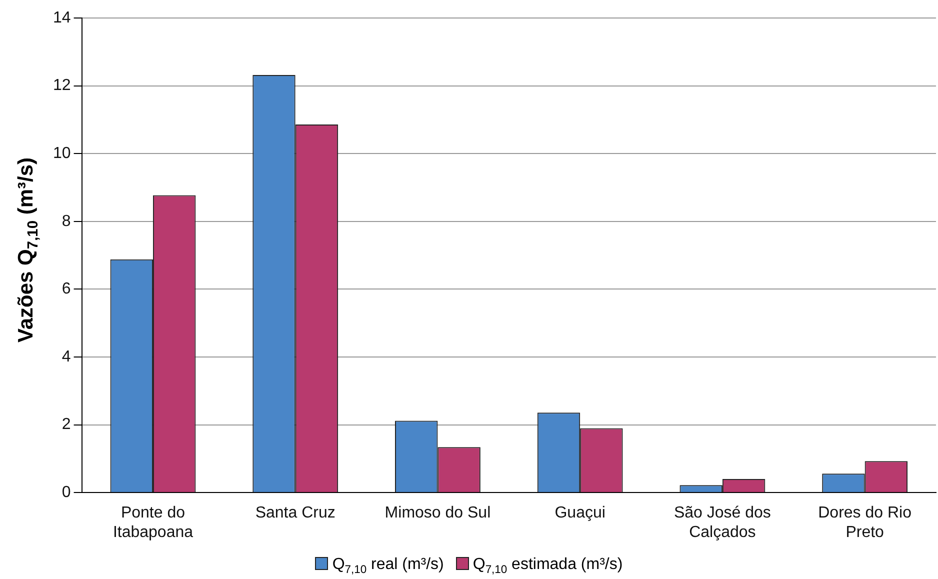 The image size is (938, 579). What do you see at coordinates (580, 513) in the screenshot?
I see `x-tick-label: Guaçui` at bounding box center [580, 513].